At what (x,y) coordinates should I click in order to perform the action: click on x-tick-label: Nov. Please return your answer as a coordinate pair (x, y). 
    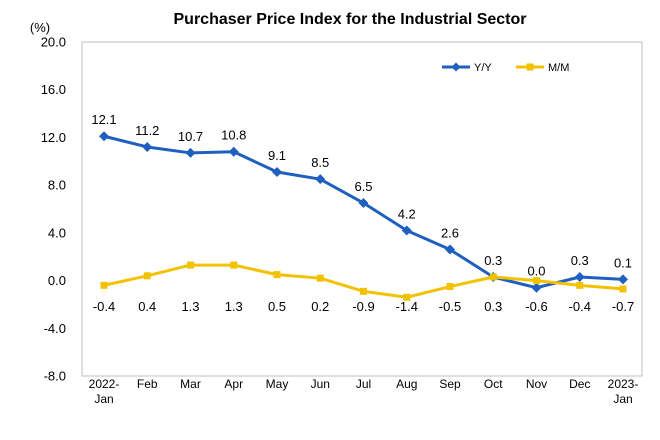
    Looking at the image, I should click on (536, 384).